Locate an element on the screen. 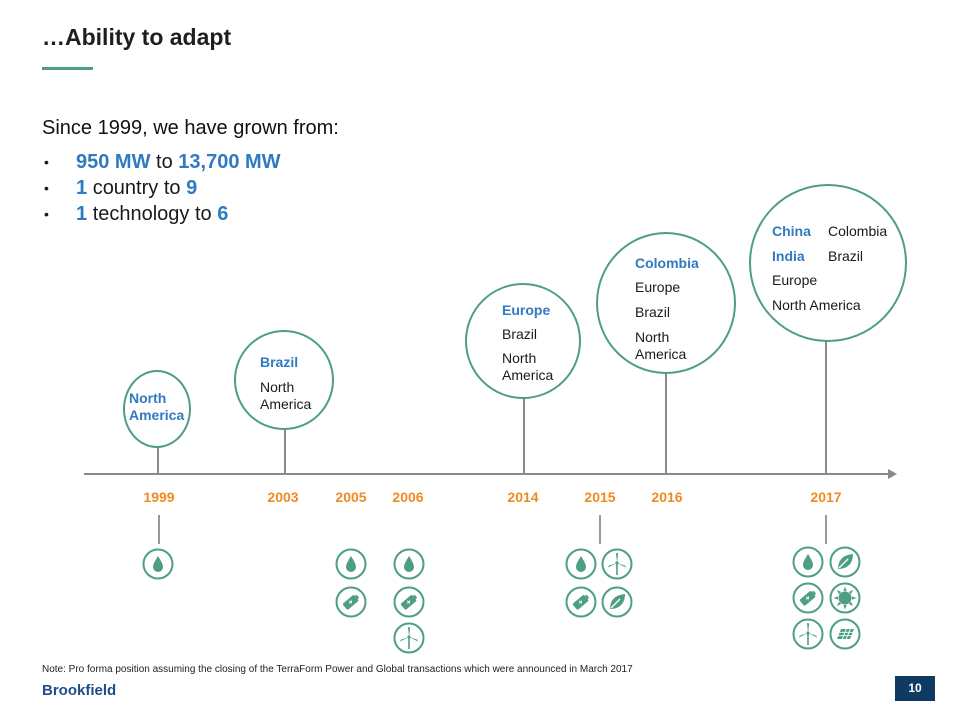 The height and width of the screenshot is (714, 956). year-label: 2017 is located at coordinates (826, 497).